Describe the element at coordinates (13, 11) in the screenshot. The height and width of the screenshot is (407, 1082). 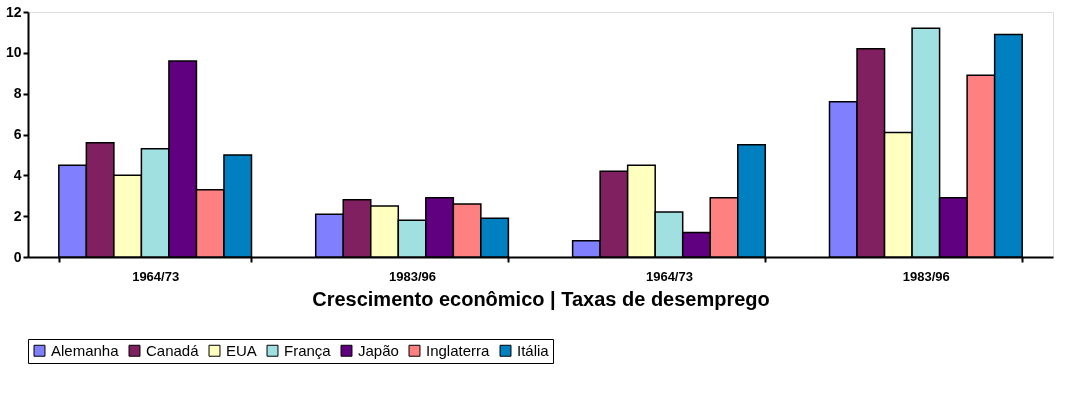
I see `y-tick-label: 12` at that location.